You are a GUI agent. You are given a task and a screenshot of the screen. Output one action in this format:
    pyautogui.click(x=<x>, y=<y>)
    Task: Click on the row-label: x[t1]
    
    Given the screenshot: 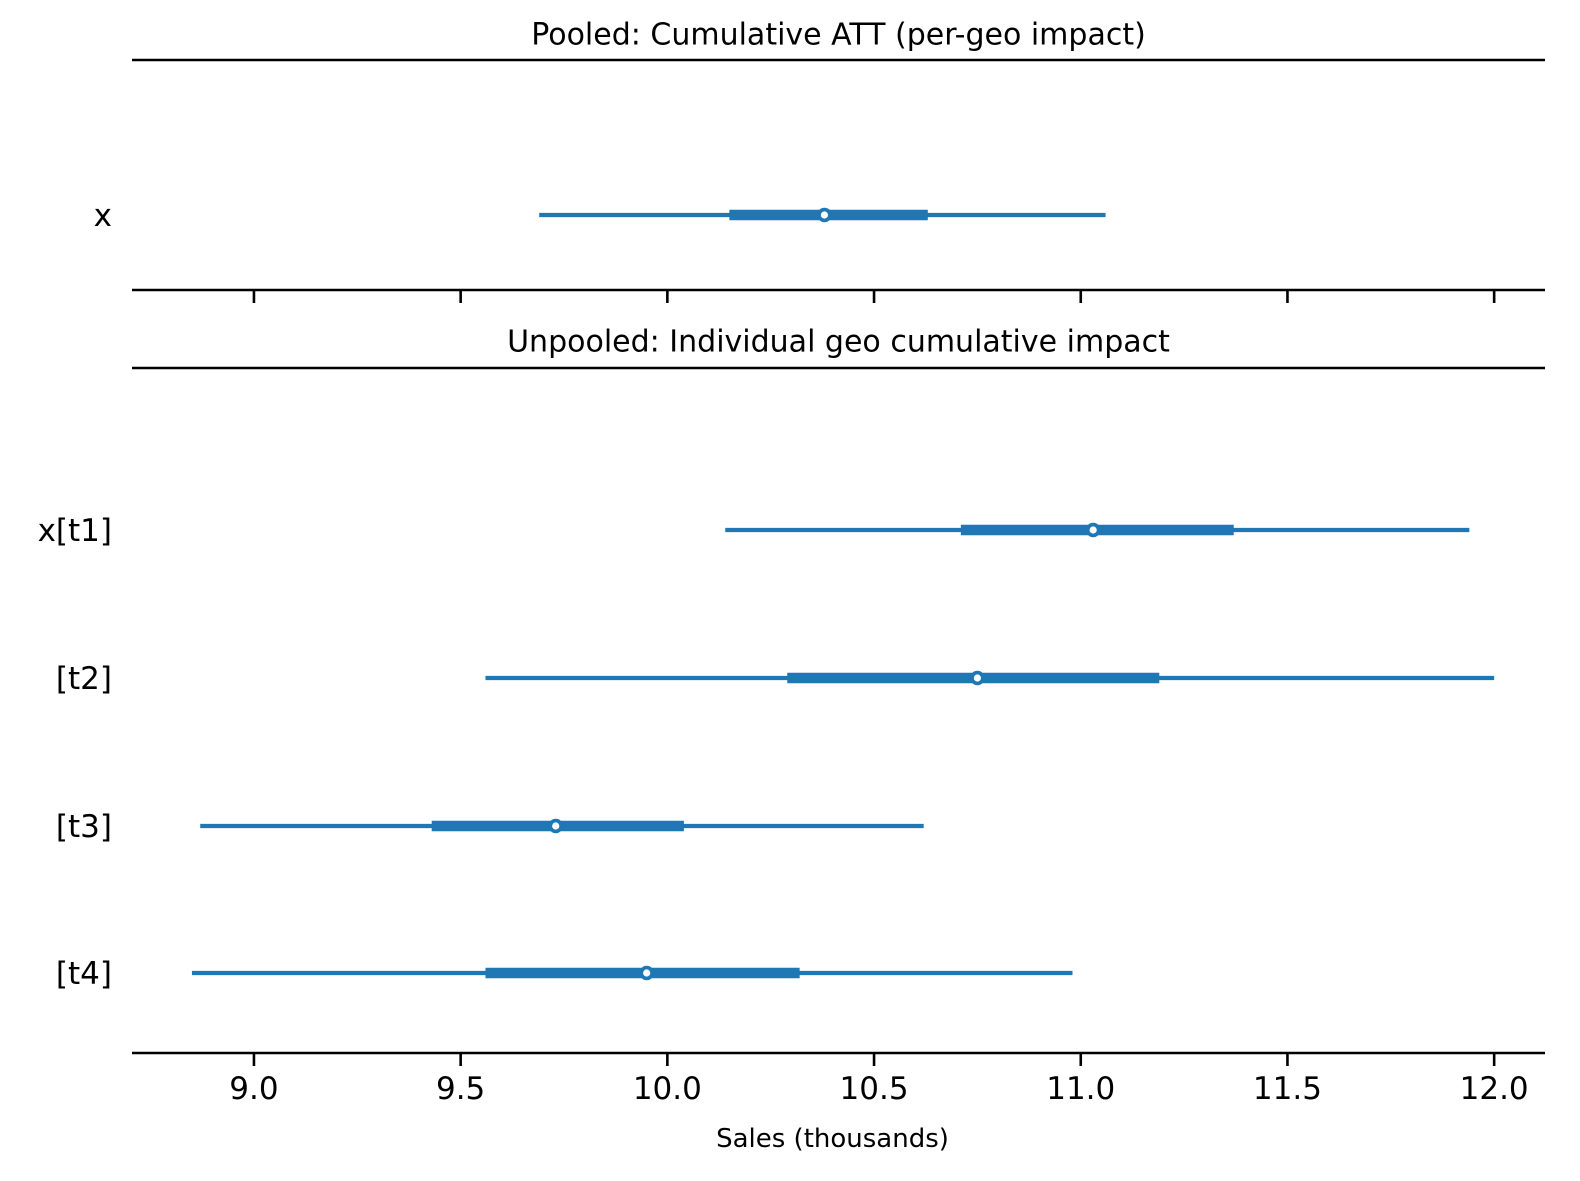 What is the action you would take?
    pyautogui.click(x=75, y=531)
    